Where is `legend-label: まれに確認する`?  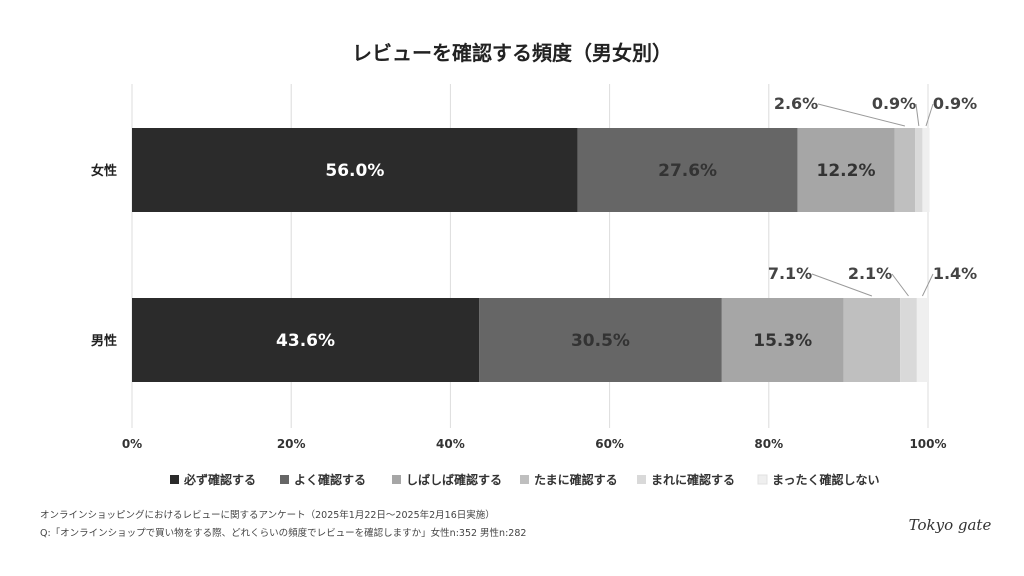
legend-label: まれに確認する is located at coordinates (693, 479).